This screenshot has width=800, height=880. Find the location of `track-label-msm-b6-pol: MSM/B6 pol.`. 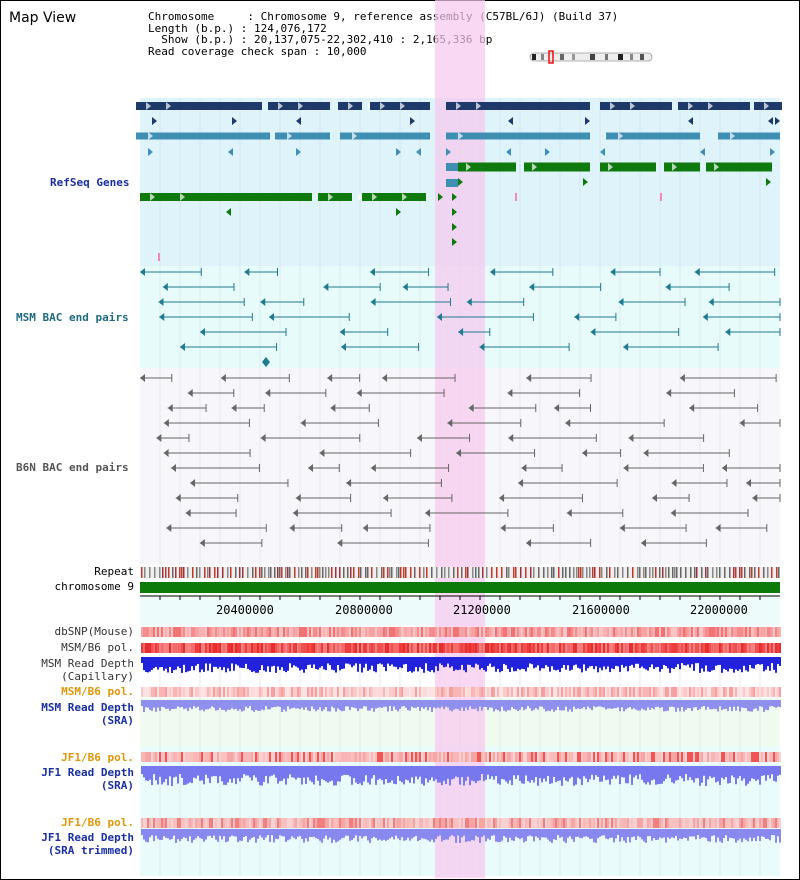

track-label-msm-b6-pol: MSM/B6 pol. is located at coordinates (97, 647).